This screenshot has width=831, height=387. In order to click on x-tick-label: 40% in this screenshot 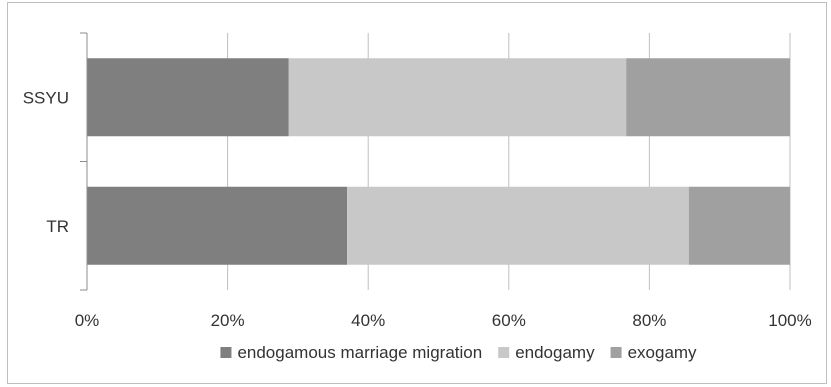, I will do `click(368, 320)`.